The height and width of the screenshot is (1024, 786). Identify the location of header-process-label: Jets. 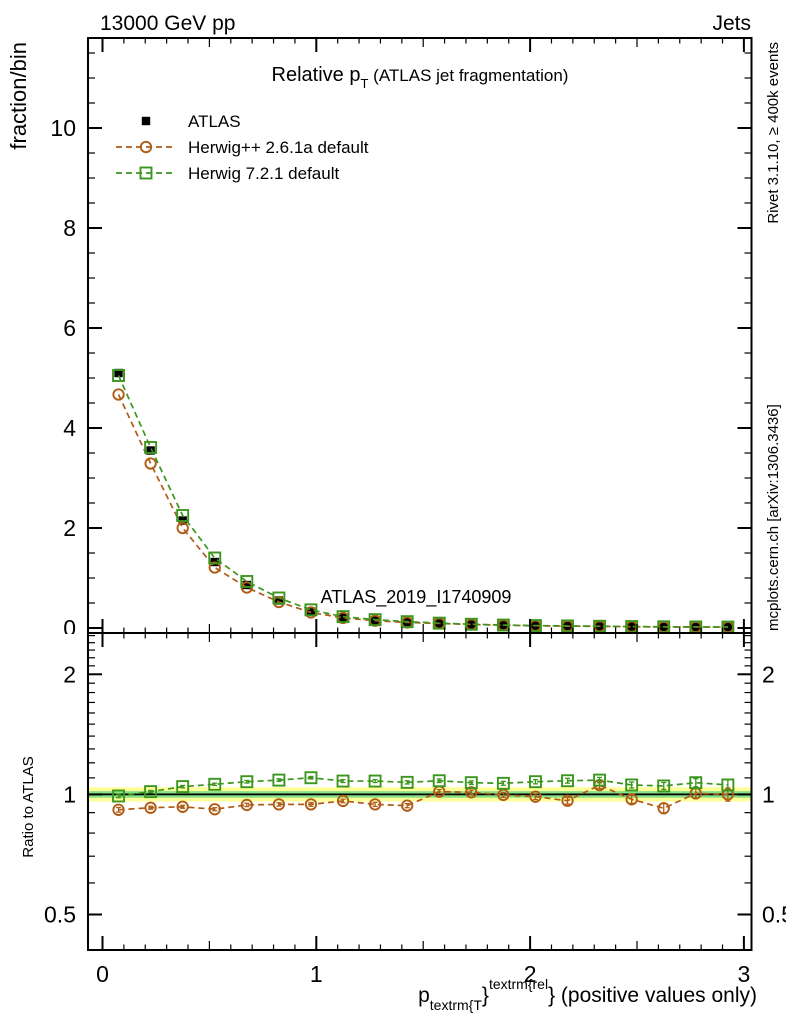
(731, 23).